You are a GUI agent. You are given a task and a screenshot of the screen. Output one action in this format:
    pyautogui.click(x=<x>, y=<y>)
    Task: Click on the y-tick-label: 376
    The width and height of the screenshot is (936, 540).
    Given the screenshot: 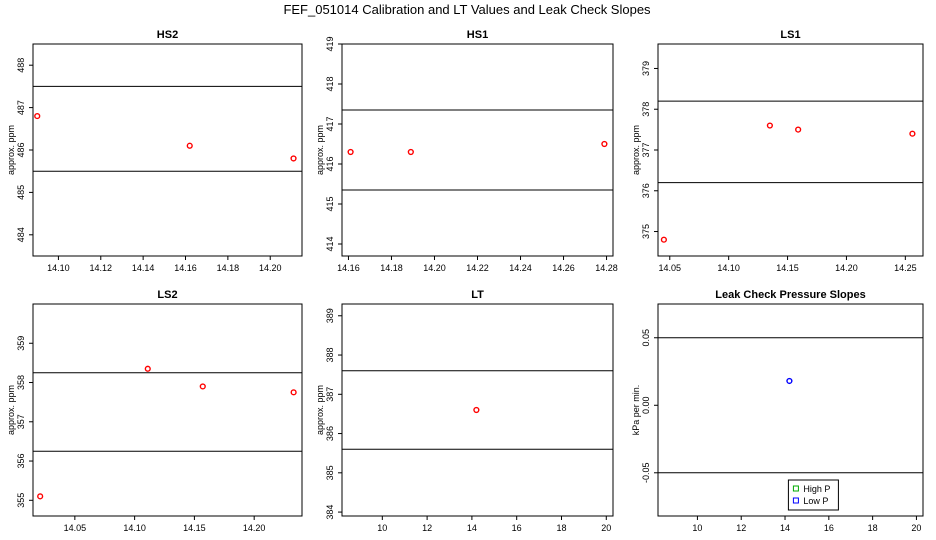 What is the action you would take?
    pyautogui.click(x=646, y=190)
    